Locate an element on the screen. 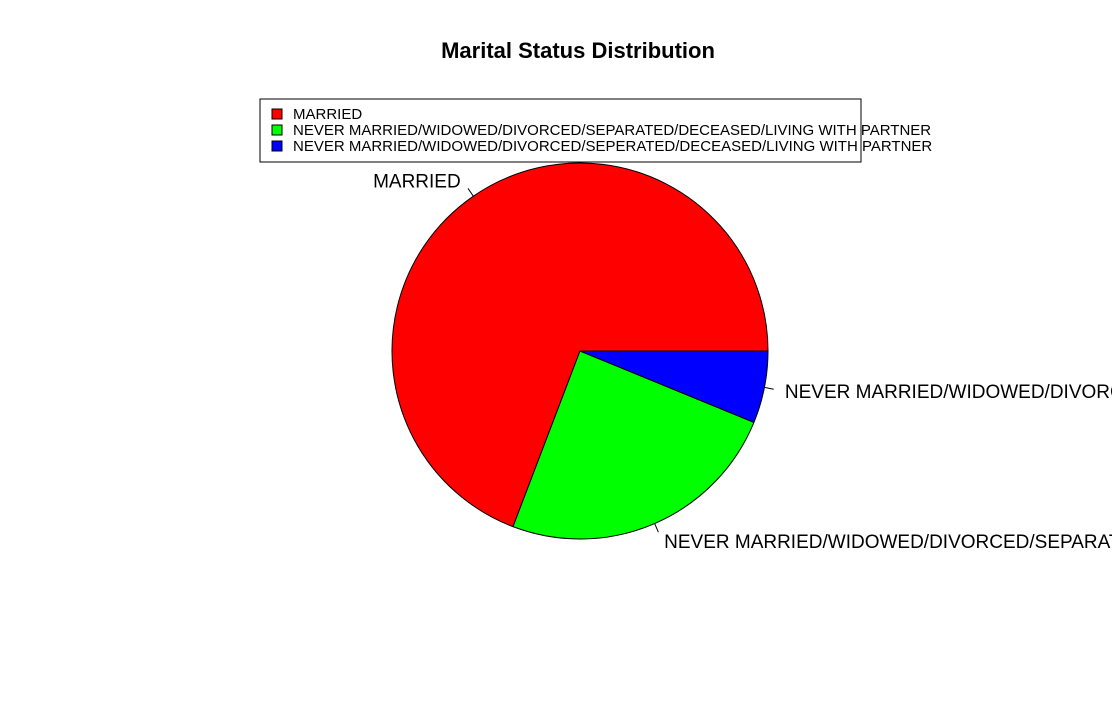 The width and height of the screenshot is (1112, 727). chart-title: Marital Status Distribution is located at coordinates (578, 50).